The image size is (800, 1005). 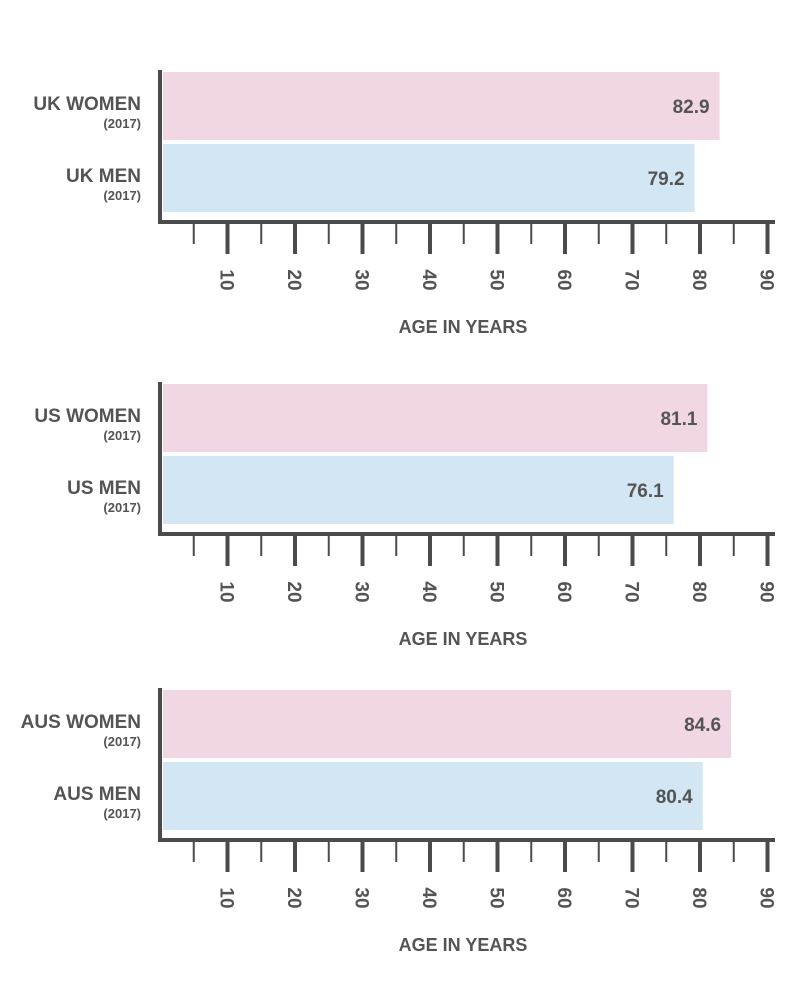 What do you see at coordinates (645, 491) in the screenshot?
I see `bar-value-label: 76.1` at bounding box center [645, 491].